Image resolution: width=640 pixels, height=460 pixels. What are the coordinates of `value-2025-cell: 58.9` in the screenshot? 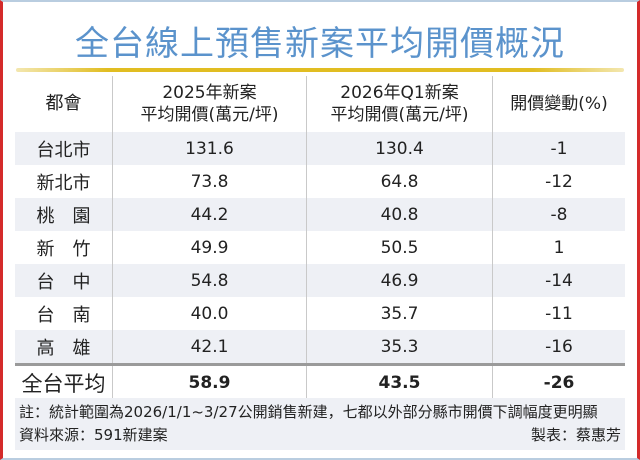 It's located at (209, 381).